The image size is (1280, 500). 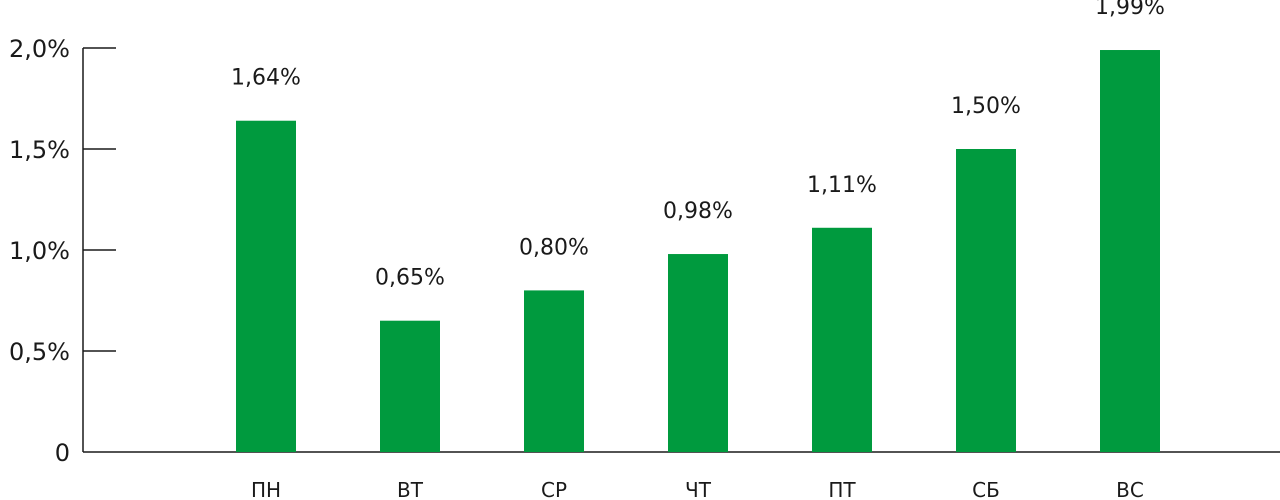 I want to click on y-tick-label: 0, so click(x=62, y=453).